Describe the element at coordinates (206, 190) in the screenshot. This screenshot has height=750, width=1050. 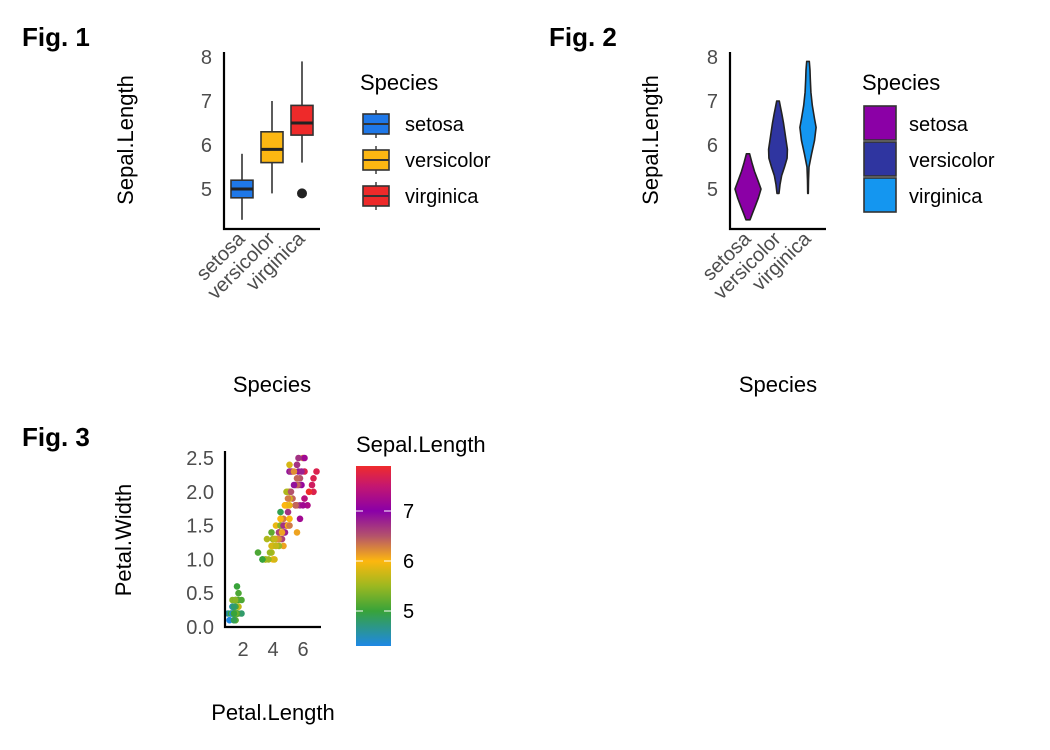
I see `fig1-y-tick-label: 5` at that location.